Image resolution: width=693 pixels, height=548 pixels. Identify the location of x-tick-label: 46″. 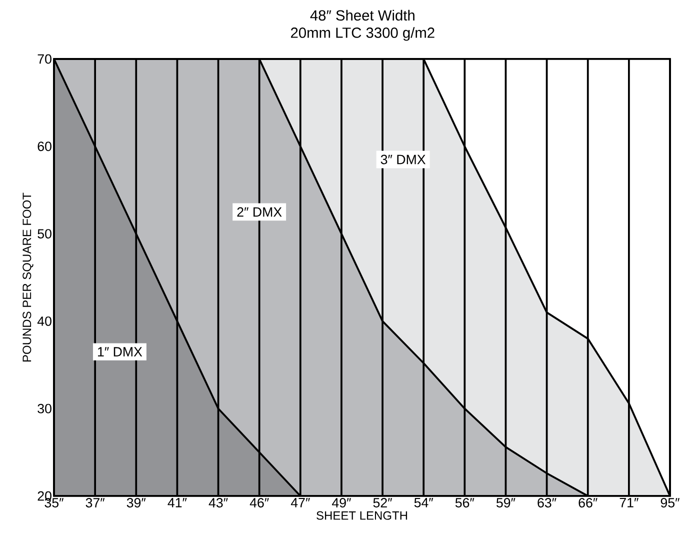
(259, 503).